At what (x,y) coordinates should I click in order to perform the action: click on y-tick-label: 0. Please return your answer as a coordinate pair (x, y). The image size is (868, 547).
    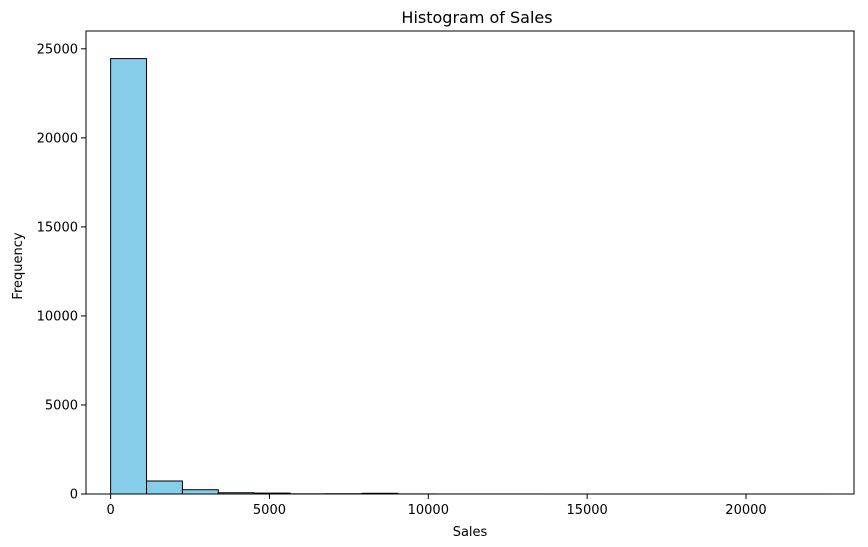
    Looking at the image, I should click on (74, 495).